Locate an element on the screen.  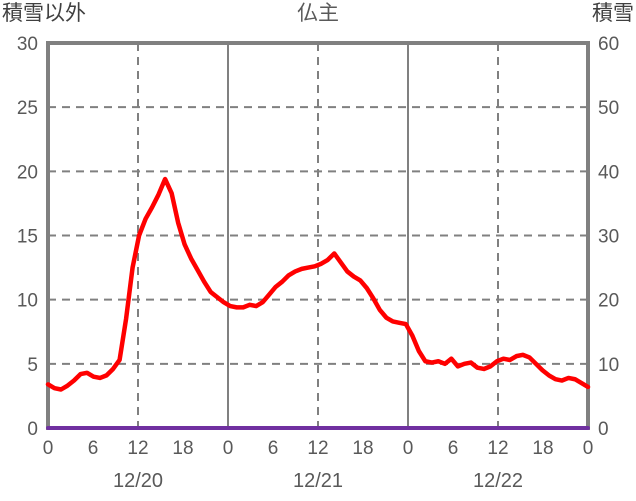
x-axis-day-labels: 12/20 12/21 12/22 is located at coordinates (318, 481).